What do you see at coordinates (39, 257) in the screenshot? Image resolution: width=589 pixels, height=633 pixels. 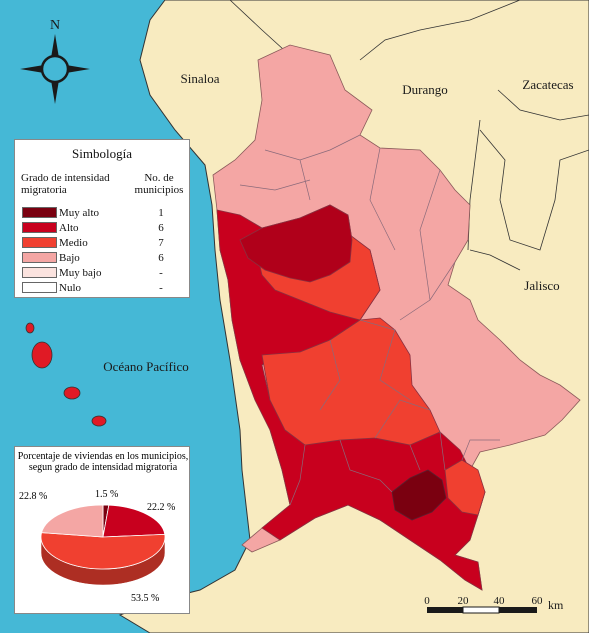 I see `legend-swatch-bajo` at bounding box center [39, 257].